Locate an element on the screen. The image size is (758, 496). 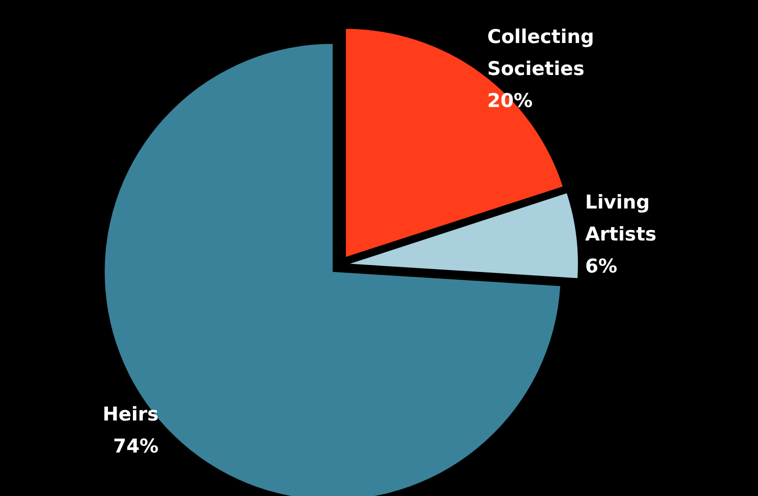
slice-label: Heirs is located at coordinates (130, 415).